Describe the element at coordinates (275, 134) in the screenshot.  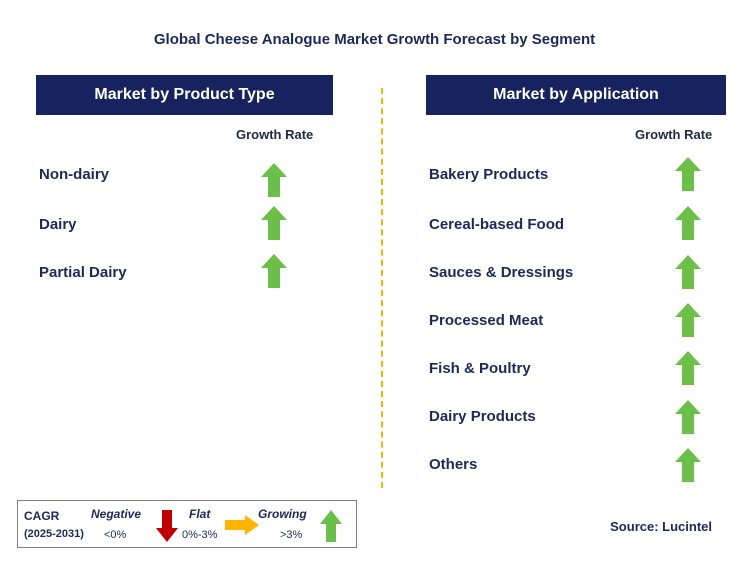
I see `product-type-growth-rate-label: Growth Rate` at that location.